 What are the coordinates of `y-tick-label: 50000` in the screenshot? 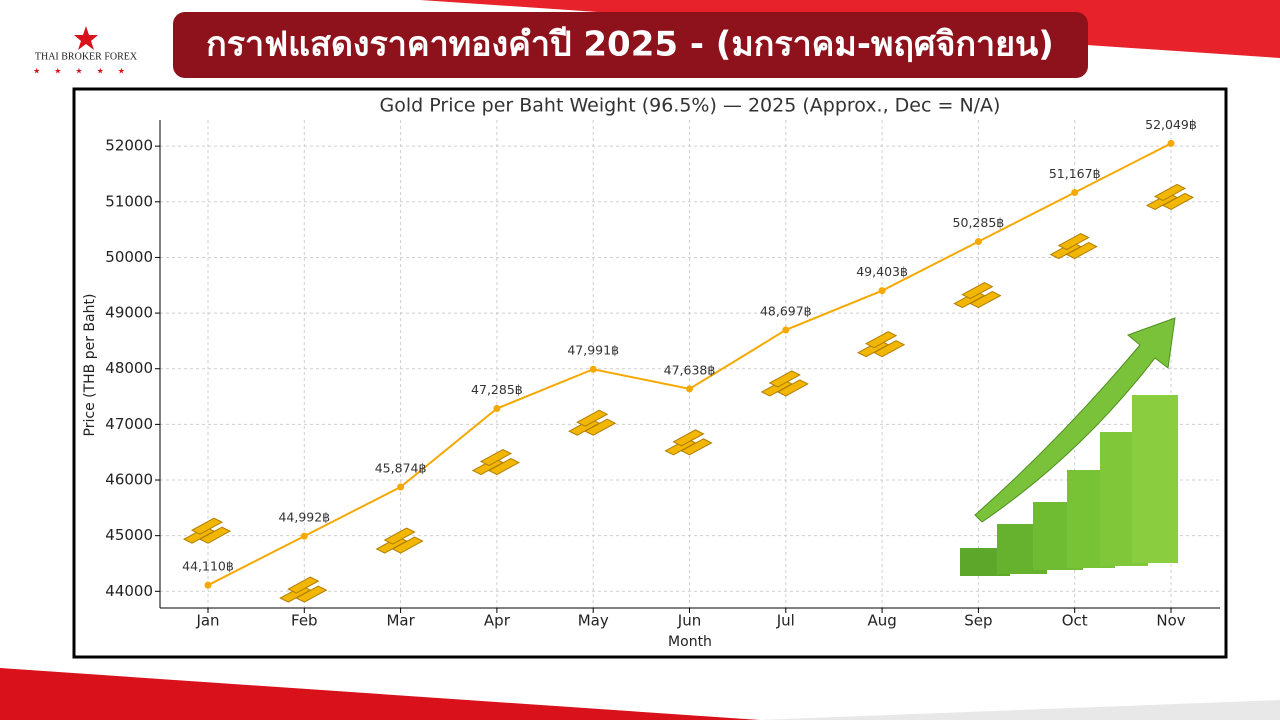 It's located at (129, 257).